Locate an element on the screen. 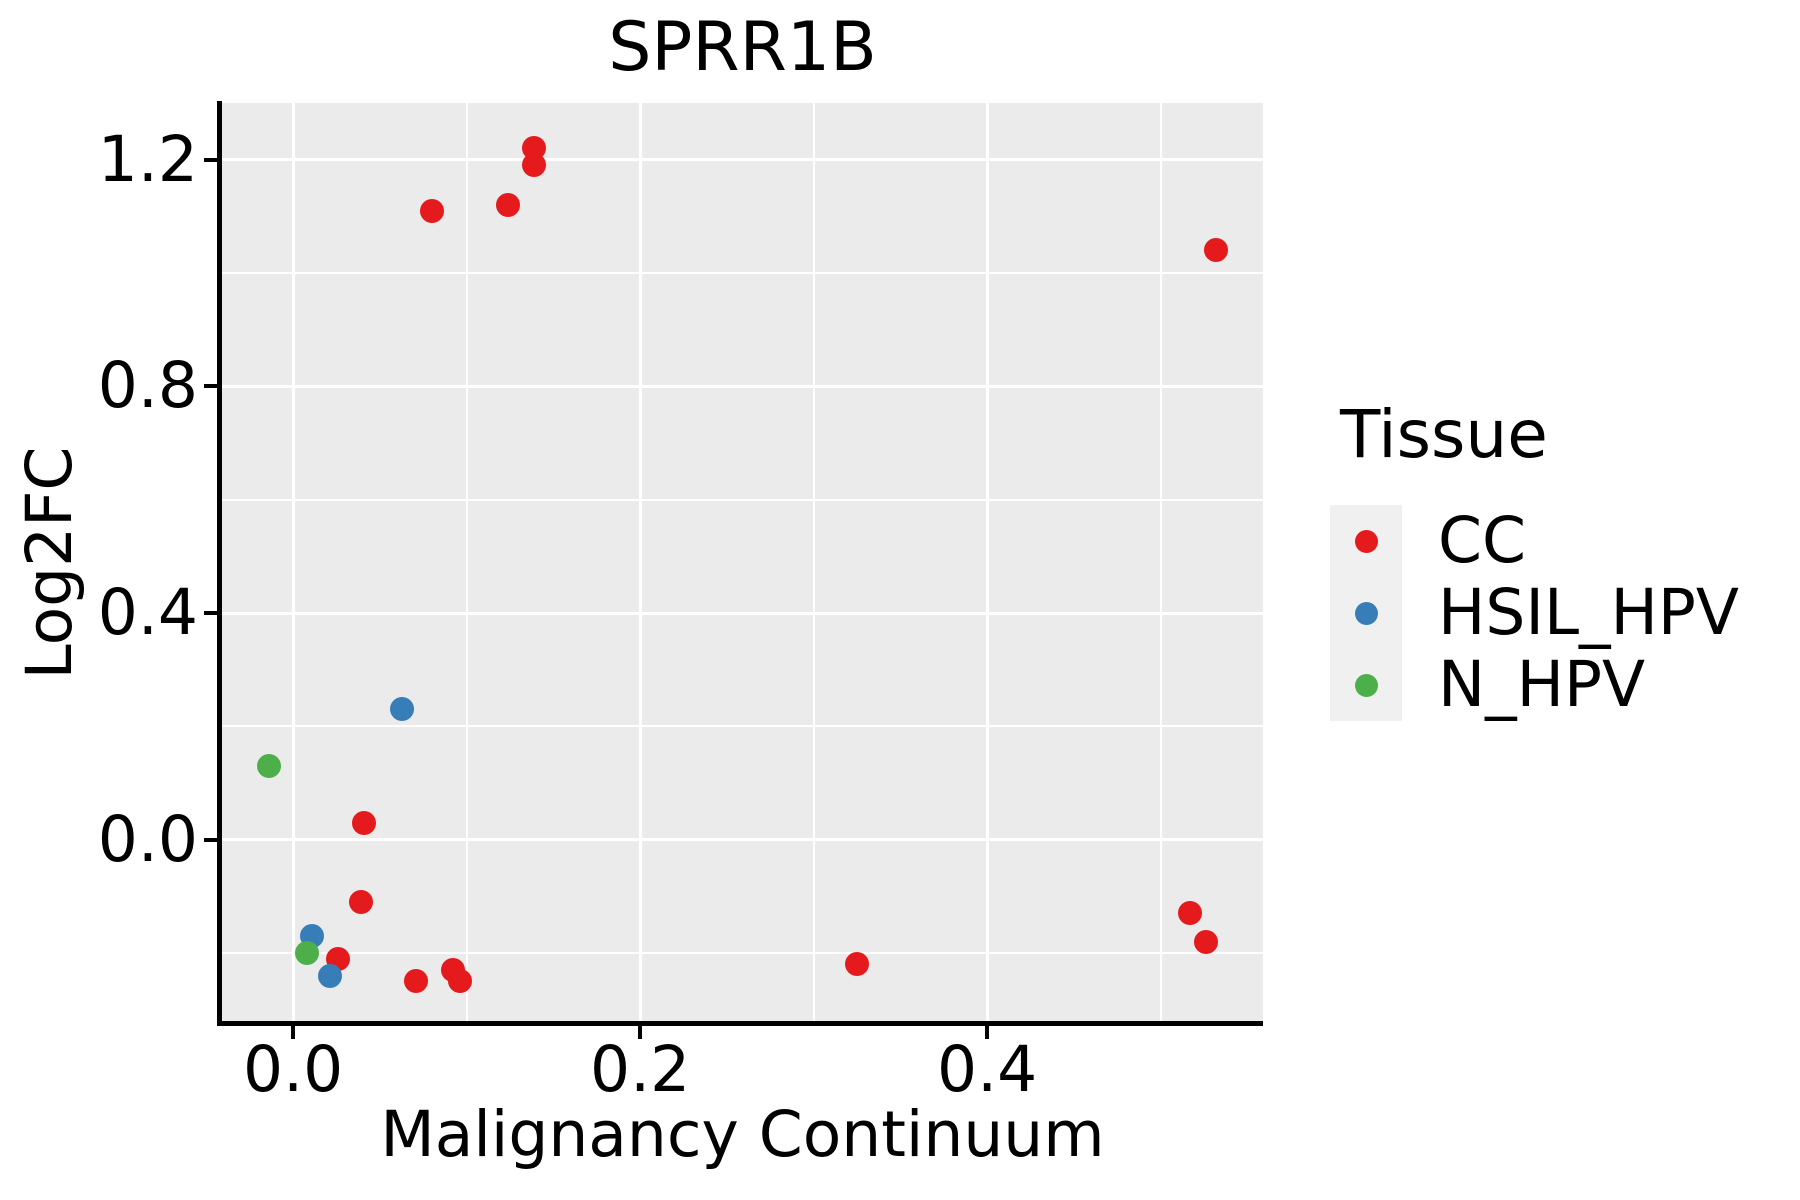  x-tick-label: 0.4 is located at coordinates (987, 1069).